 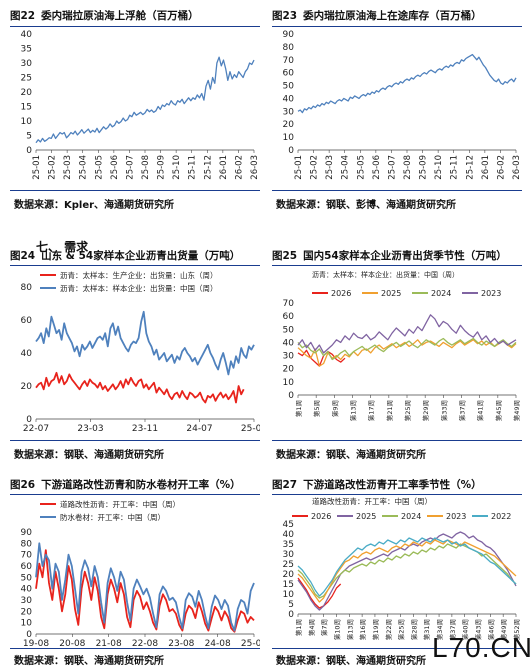 What do you see at coordinates (389, 256) in the screenshot?
I see `chart-title: 图25 国内54家样本企业沥青出货季节性（万吨）` at bounding box center [389, 256].